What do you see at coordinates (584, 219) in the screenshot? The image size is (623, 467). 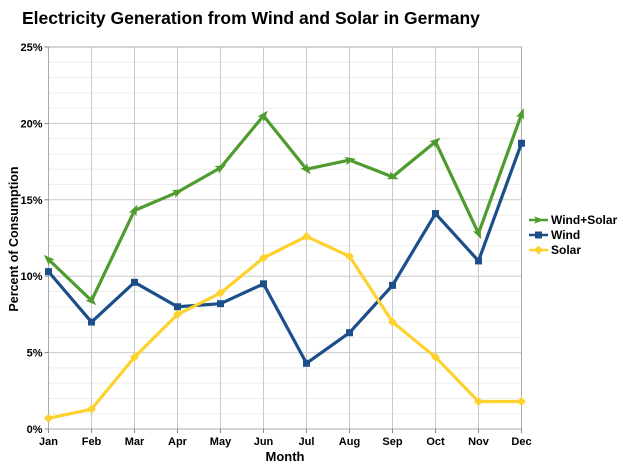 I see `legend-label-wind-solar: Wind+Solar` at bounding box center [584, 219].